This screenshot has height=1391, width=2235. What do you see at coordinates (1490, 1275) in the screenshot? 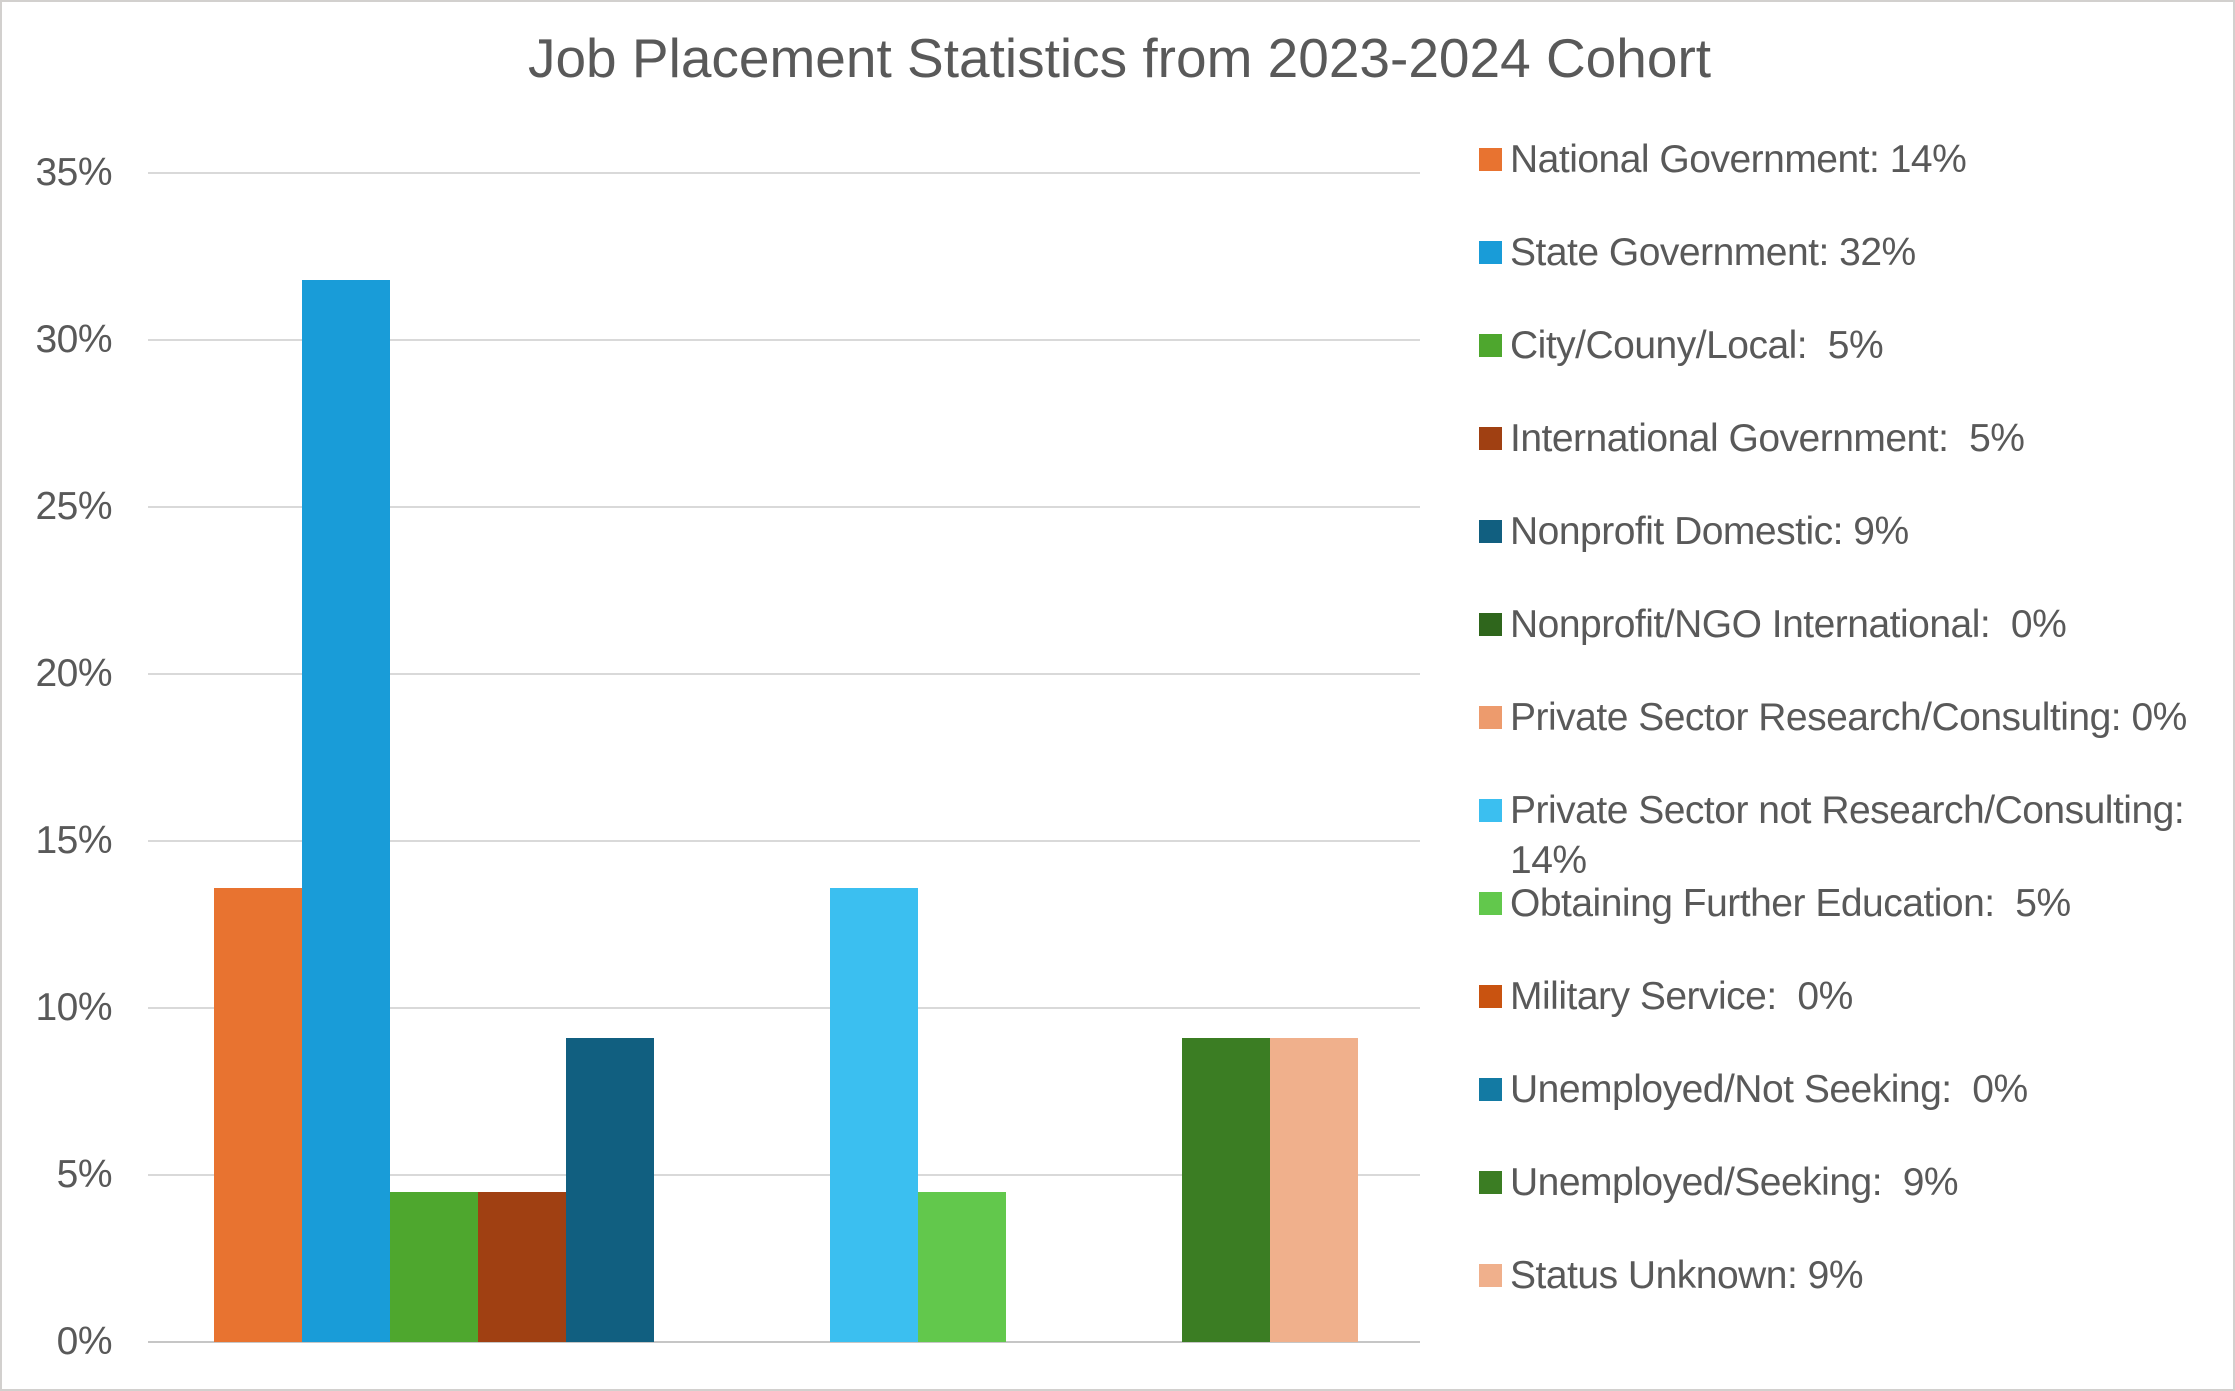
I see `legend-swatch-status-unknown-icon` at bounding box center [1490, 1275].